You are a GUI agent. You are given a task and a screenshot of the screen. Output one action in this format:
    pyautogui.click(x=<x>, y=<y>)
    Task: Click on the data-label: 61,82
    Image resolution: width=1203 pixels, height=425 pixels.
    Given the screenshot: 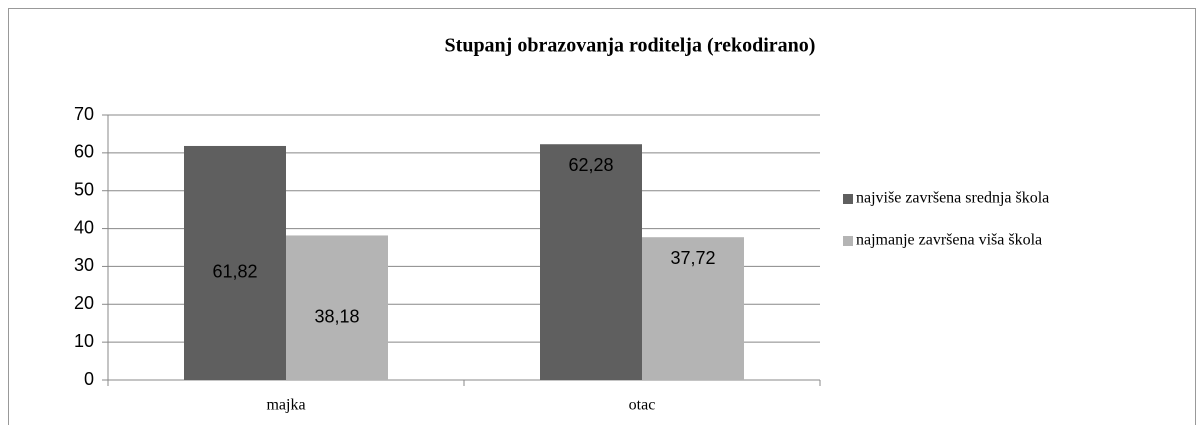 What is the action you would take?
    pyautogui.click(x=234, y=272)
    